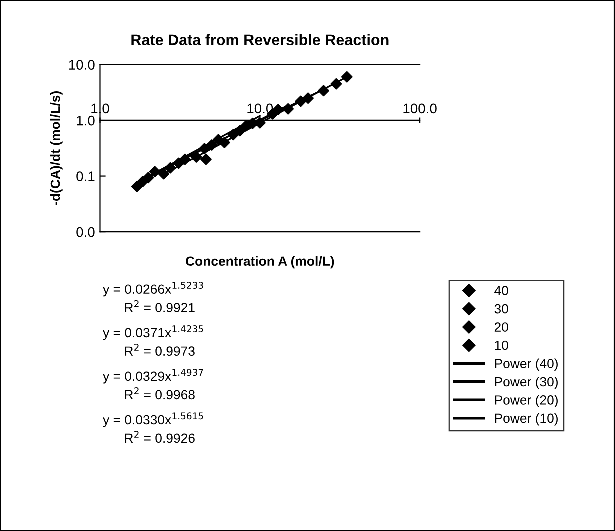  Describe the element at coordinates (526, 401) in the screenshot. I see `legend-label: Power (20)` at that location.